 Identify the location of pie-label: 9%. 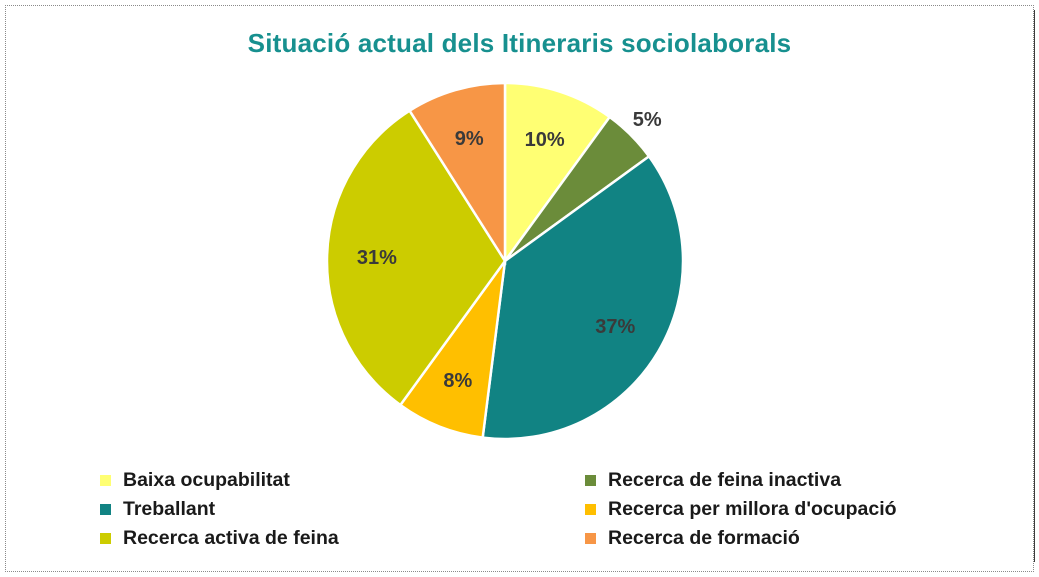
(469, 139).